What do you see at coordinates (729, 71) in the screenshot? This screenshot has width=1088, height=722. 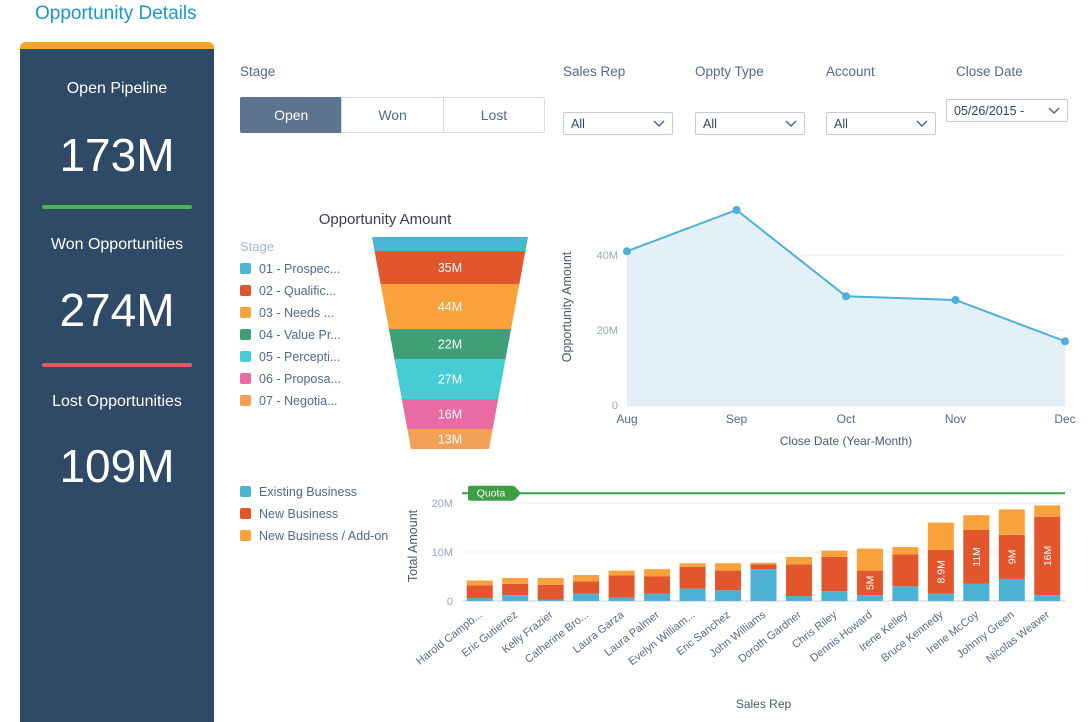 I see `oppty-type-filter-label: Oppty Type` at bounding box center [729, 71].